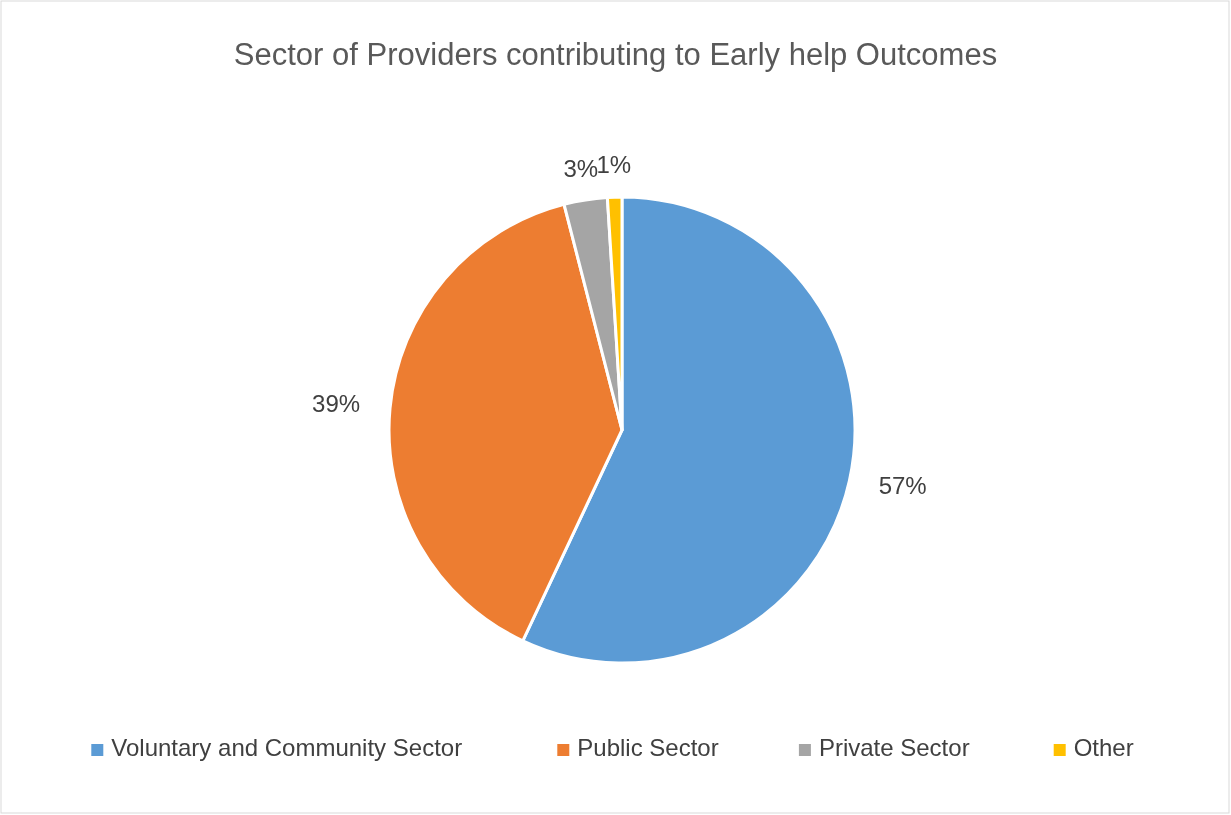 The width and height of the screenshot is (1231, 815). What do you see at coordinates (648, 748) in the screenshot?
I see `legend-label: Public Sector` at bounding box center [648, 748].